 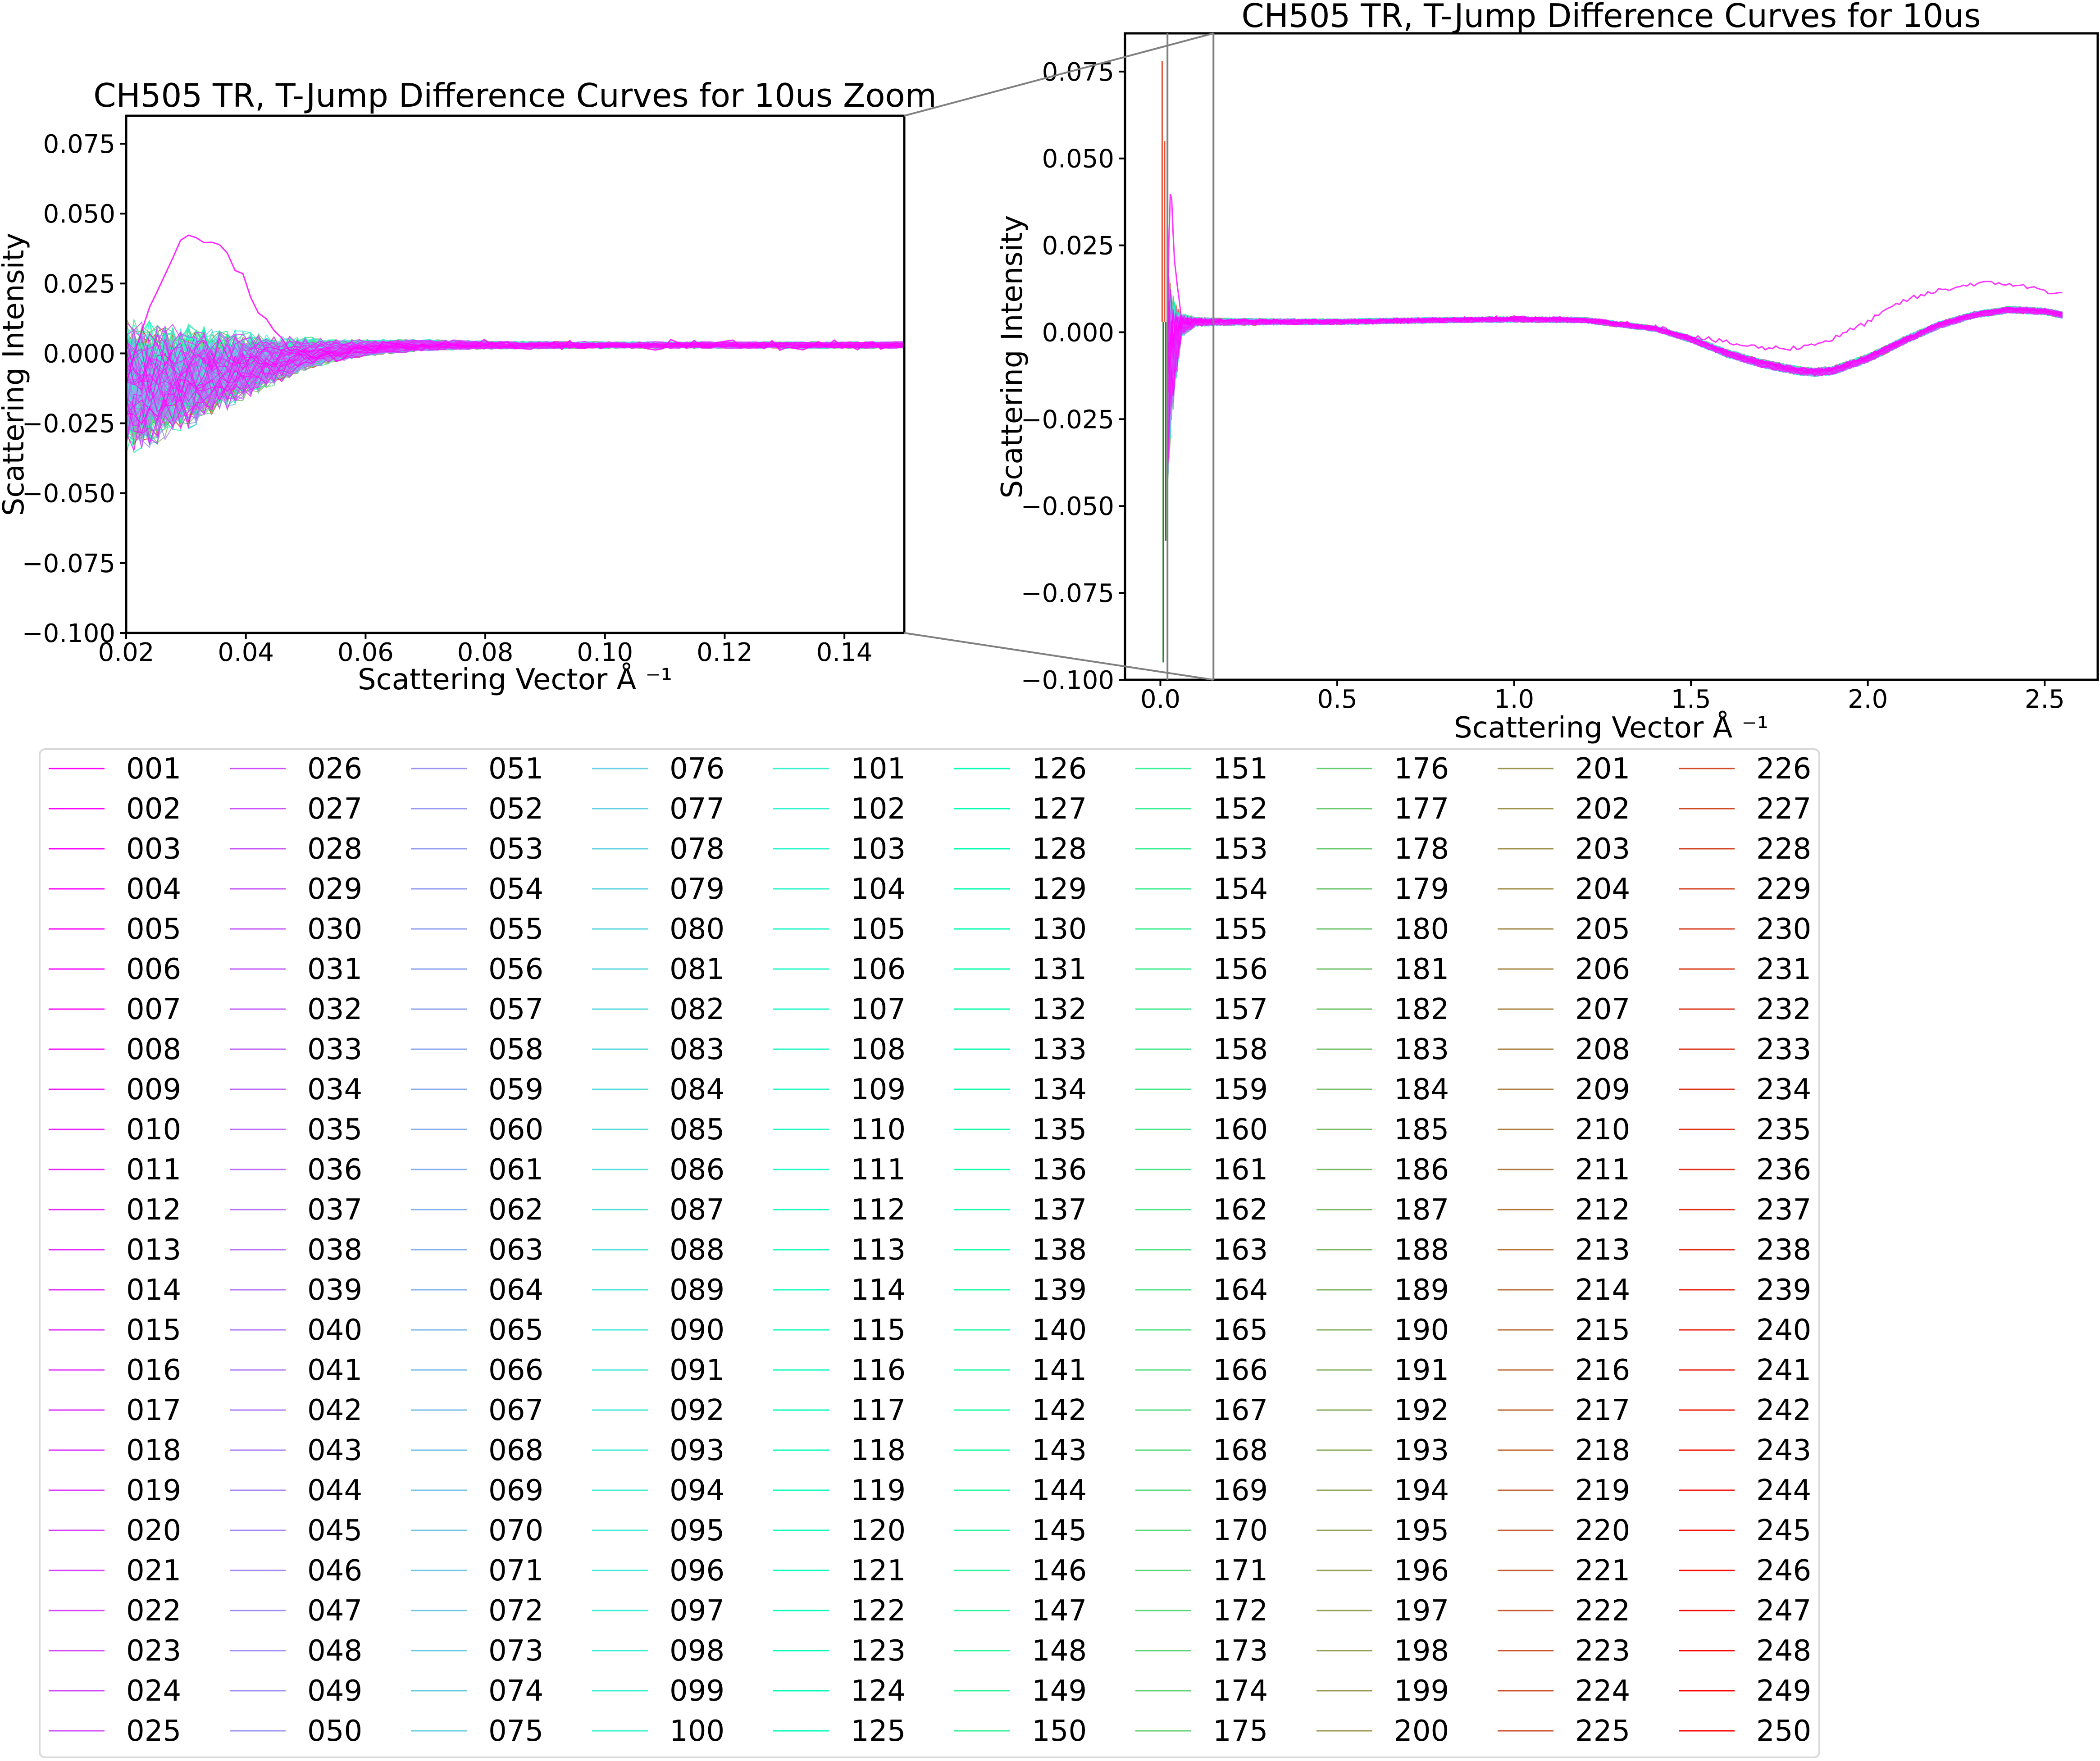 I want to click on legend-label: 143, so click(x=1059, y=1450).